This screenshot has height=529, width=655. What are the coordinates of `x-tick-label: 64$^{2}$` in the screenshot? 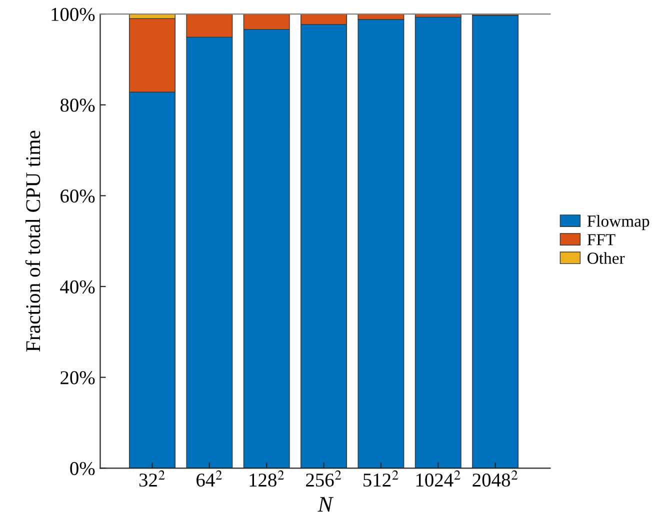 It's located at (209, 478).